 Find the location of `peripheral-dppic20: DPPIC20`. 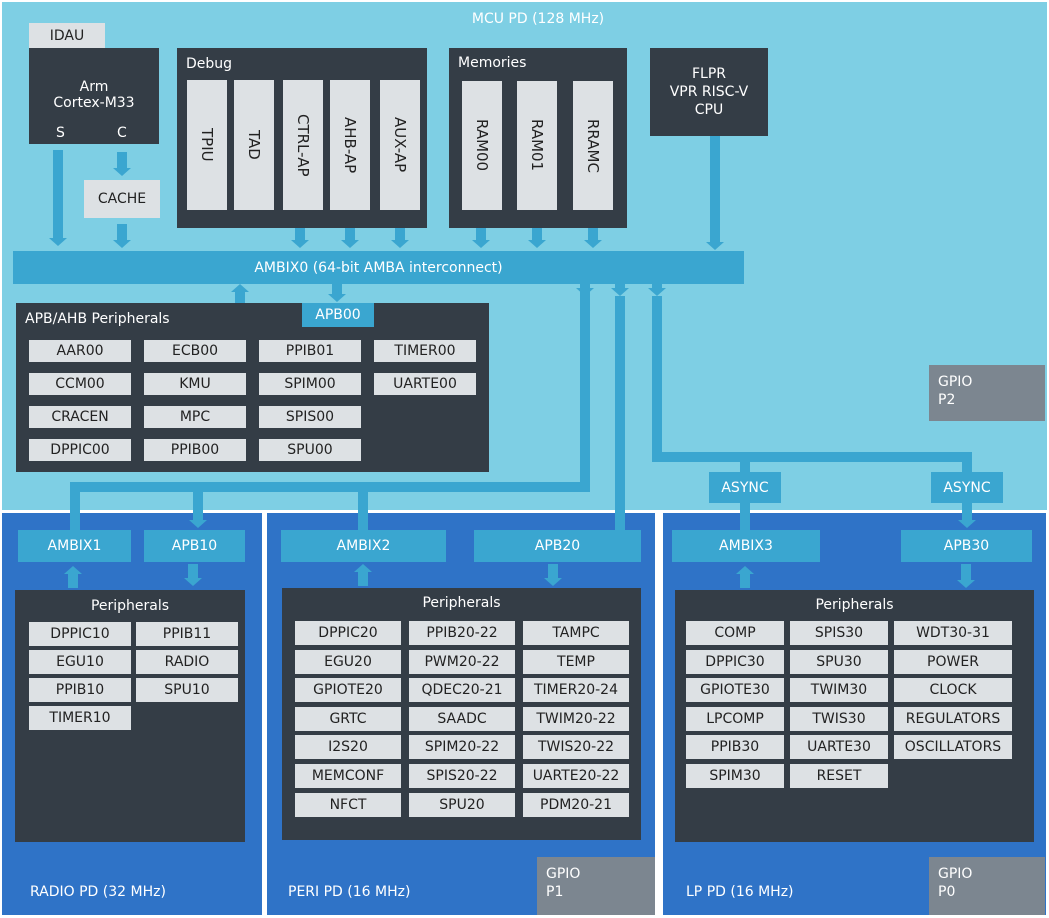

peripheral-dppic20: DPPIC20 is located at coordinates (348, 633).